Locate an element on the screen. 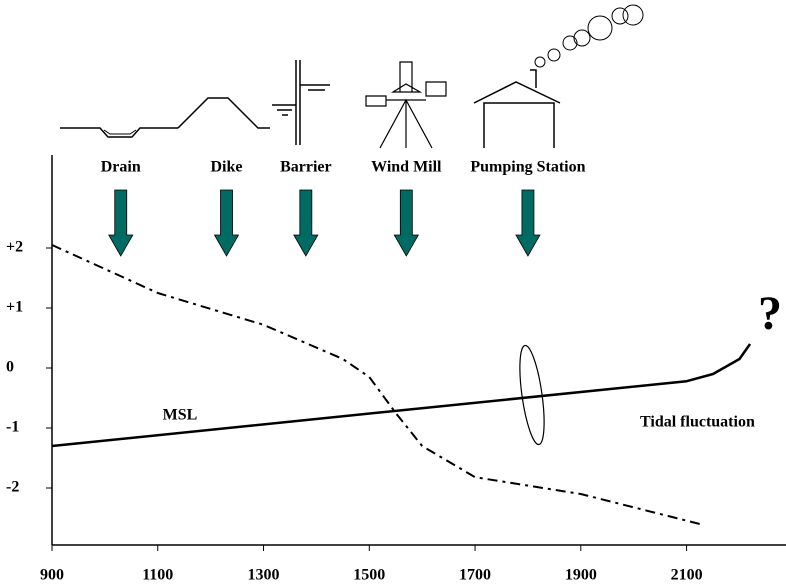  event-label: Wind Mill is located at coordinates (406, 167).